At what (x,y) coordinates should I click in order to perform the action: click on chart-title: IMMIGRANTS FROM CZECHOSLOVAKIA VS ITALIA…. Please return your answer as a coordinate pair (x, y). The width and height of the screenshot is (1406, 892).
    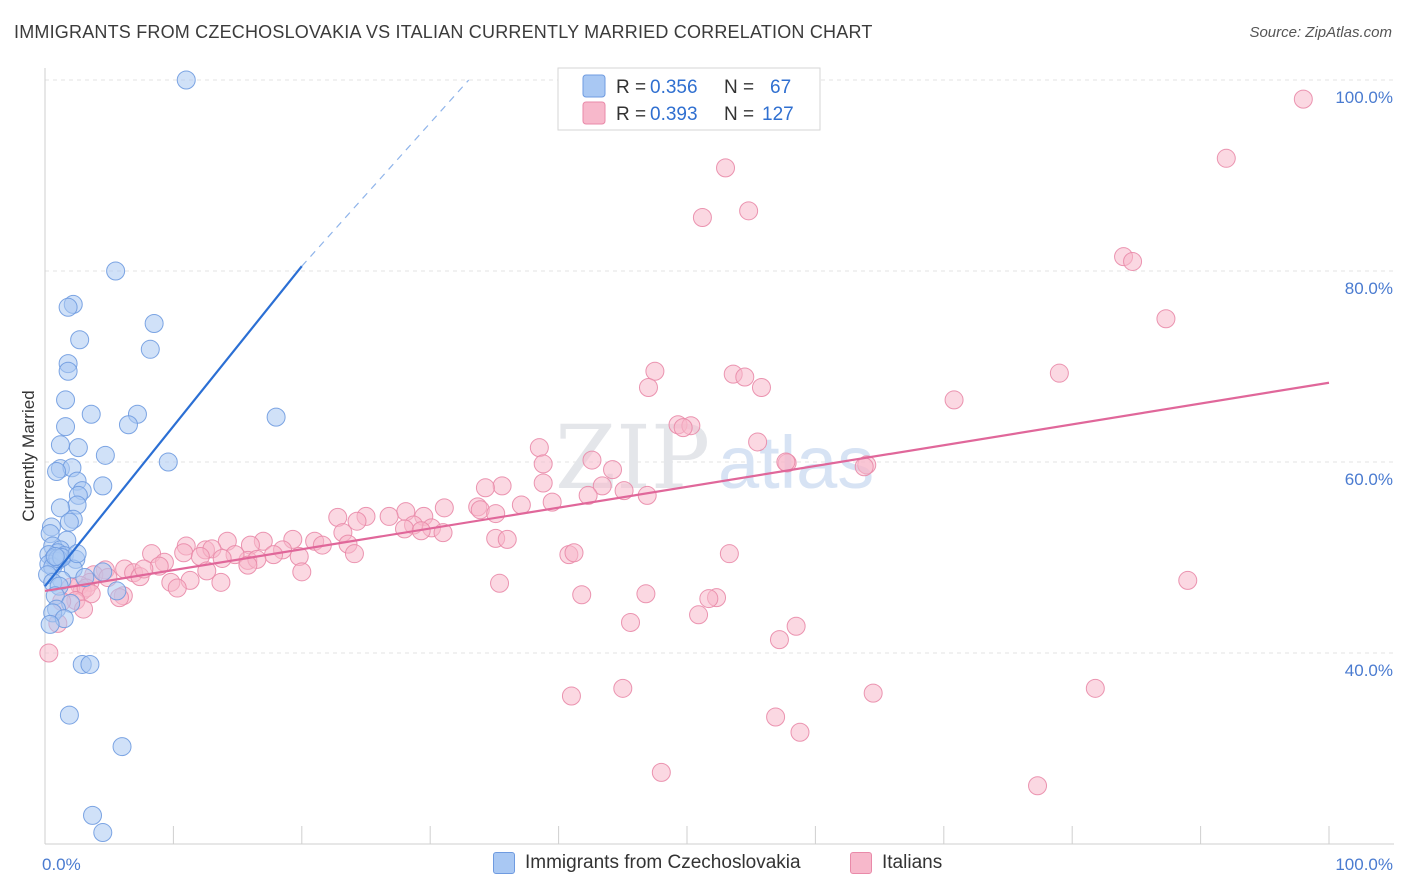
    Looking at the image, I should click on (443, 32).